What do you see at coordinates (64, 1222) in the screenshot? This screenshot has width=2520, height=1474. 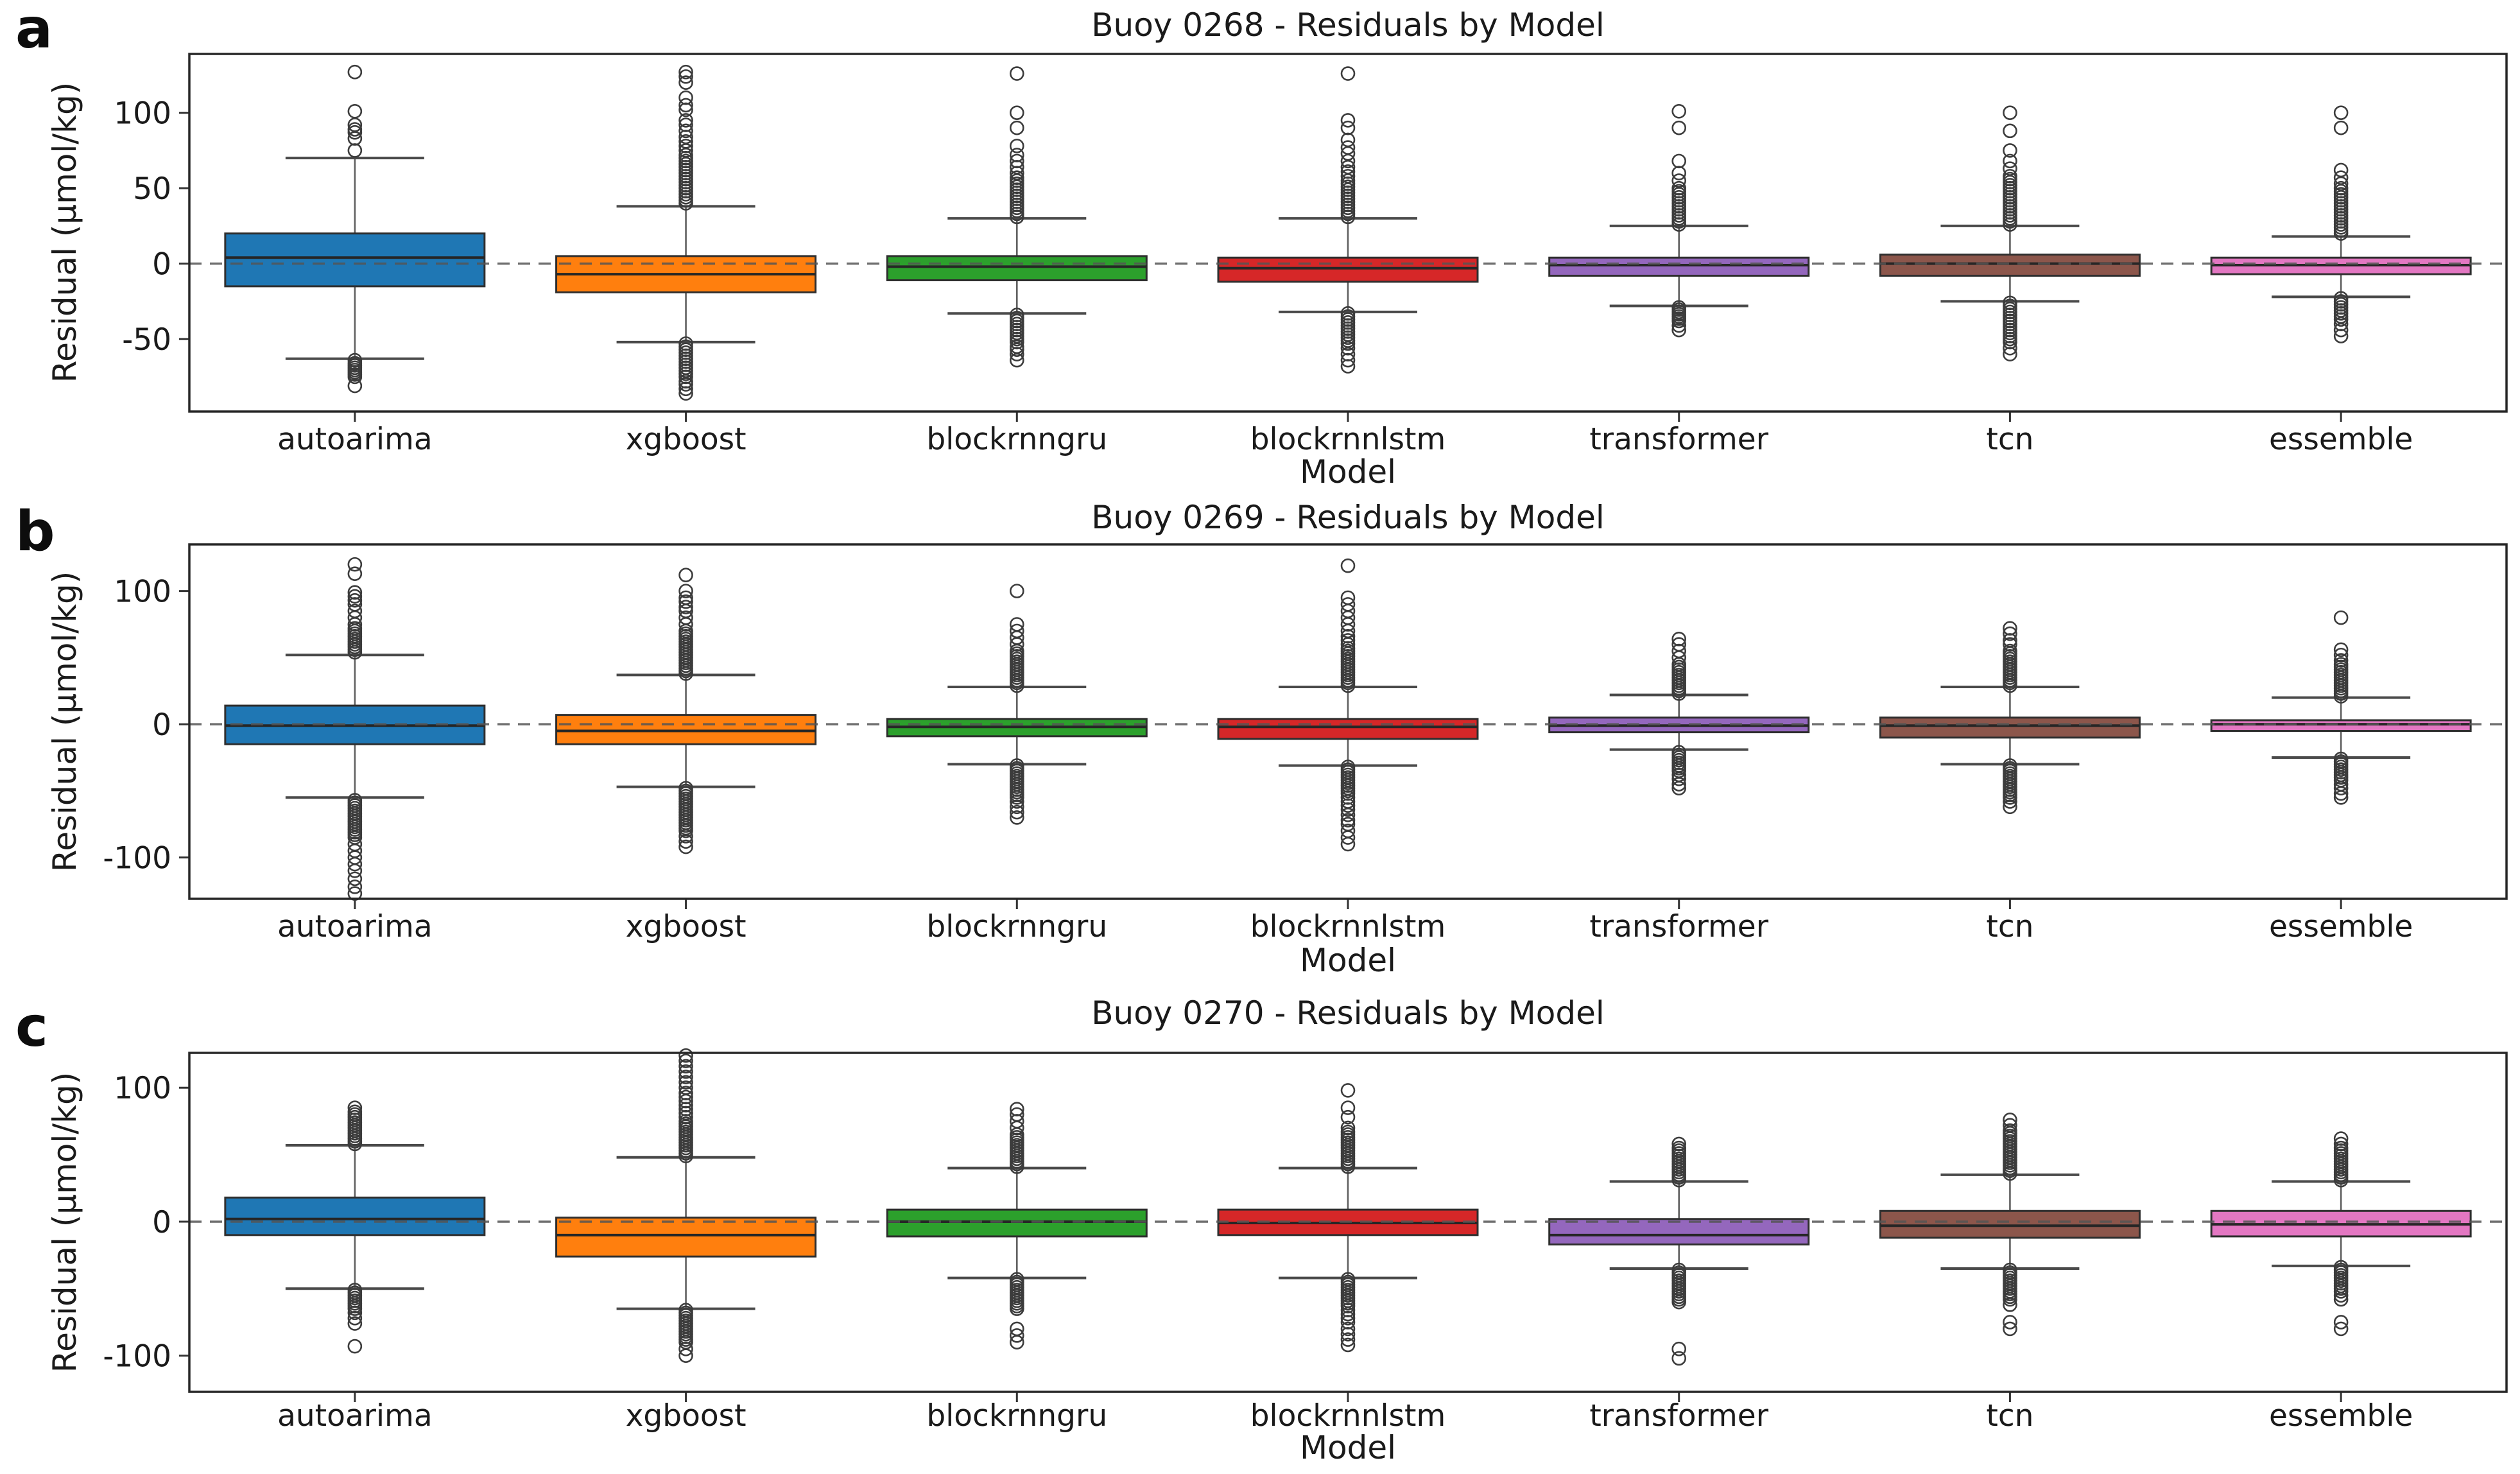 I see `y-axis-label: Residual (μmol/kg)` at bounding box center [64, 1222].